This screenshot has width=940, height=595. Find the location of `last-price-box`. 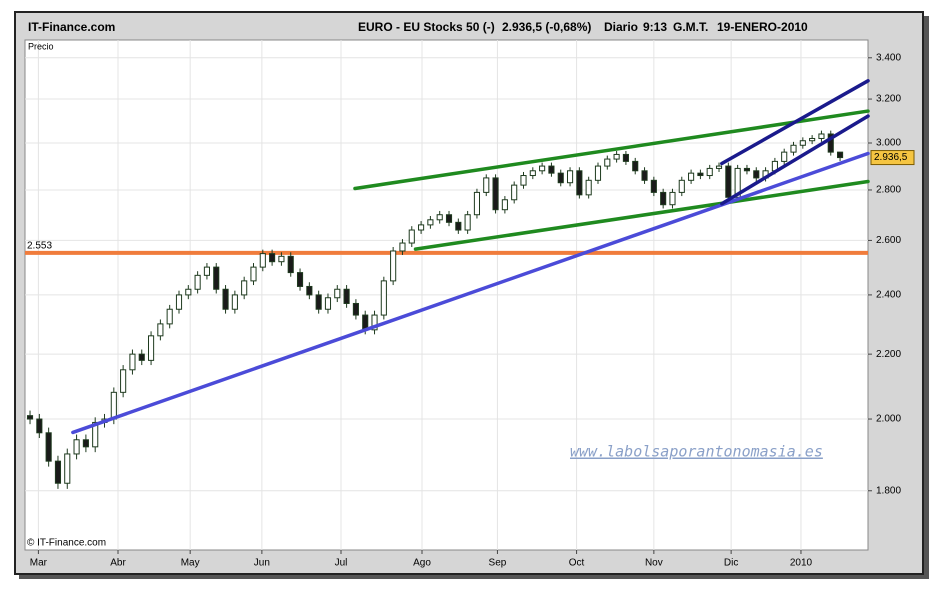

last-price-box is located at coordinates (892, 158).